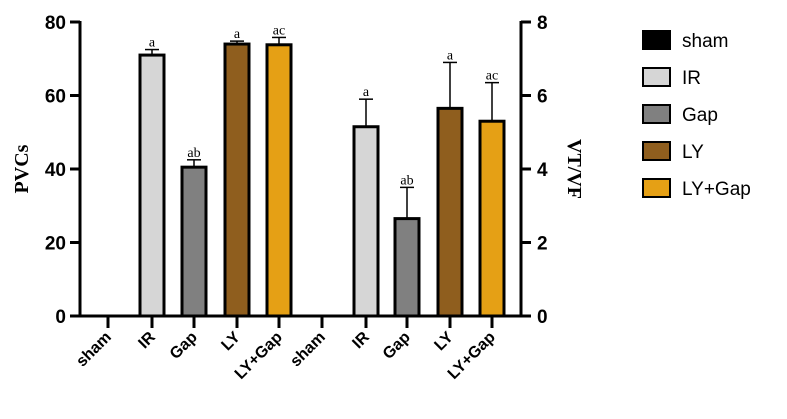 This screenshot has height=419, width=787. Describe the element at coordinates (542, 244) in the screenshot. I see `y2-tick-label: 2` at that location.